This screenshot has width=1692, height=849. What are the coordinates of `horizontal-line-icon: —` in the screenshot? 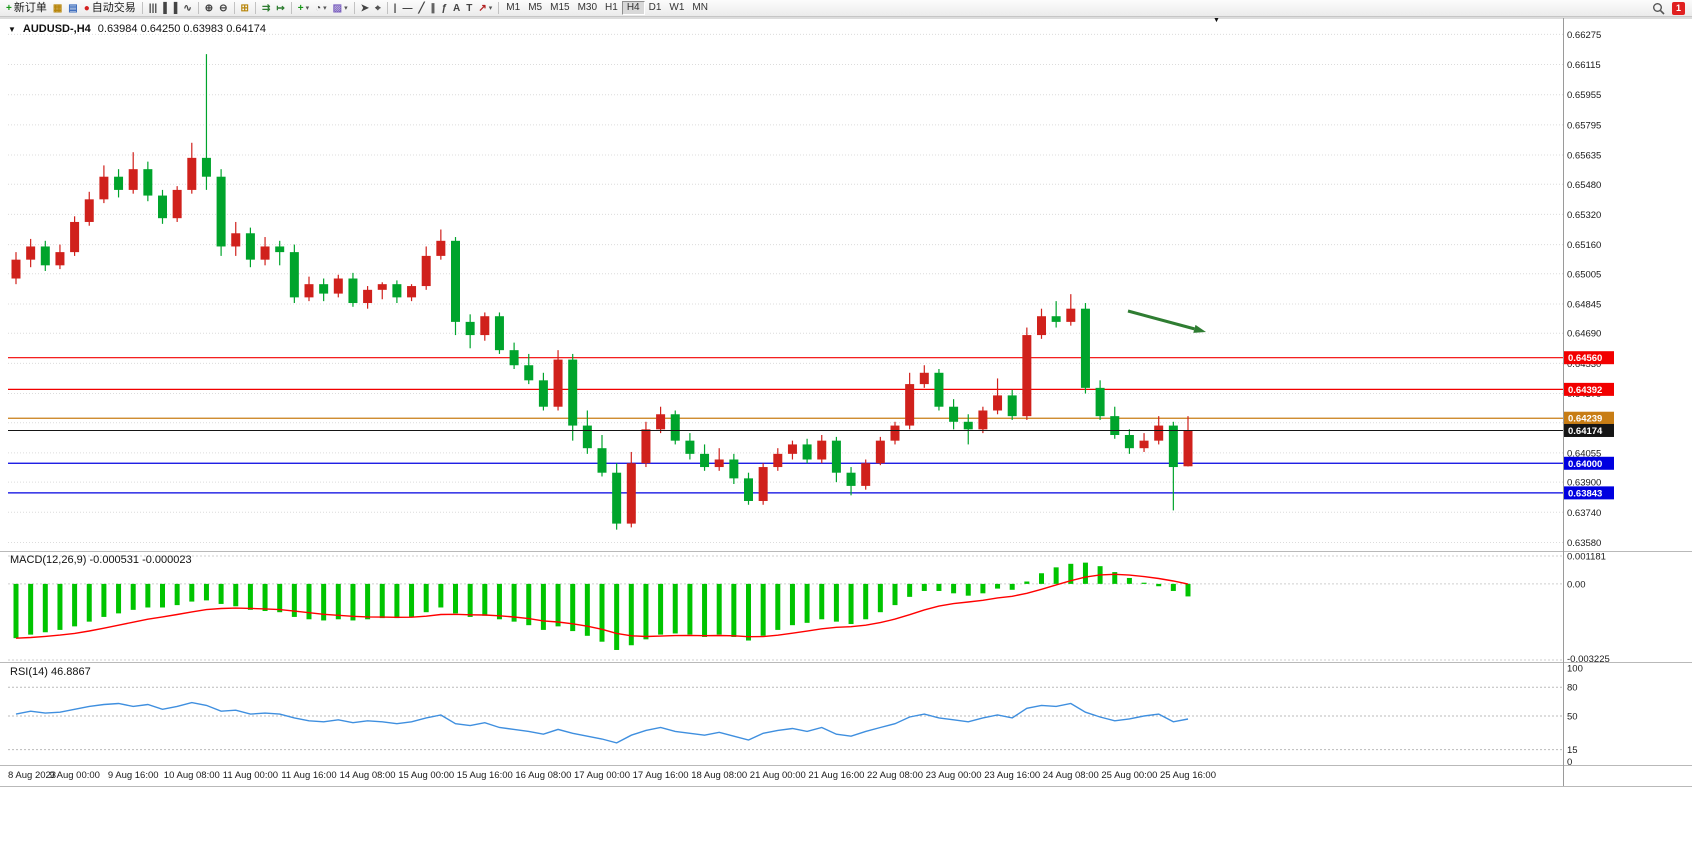 It's located at (407, 8).